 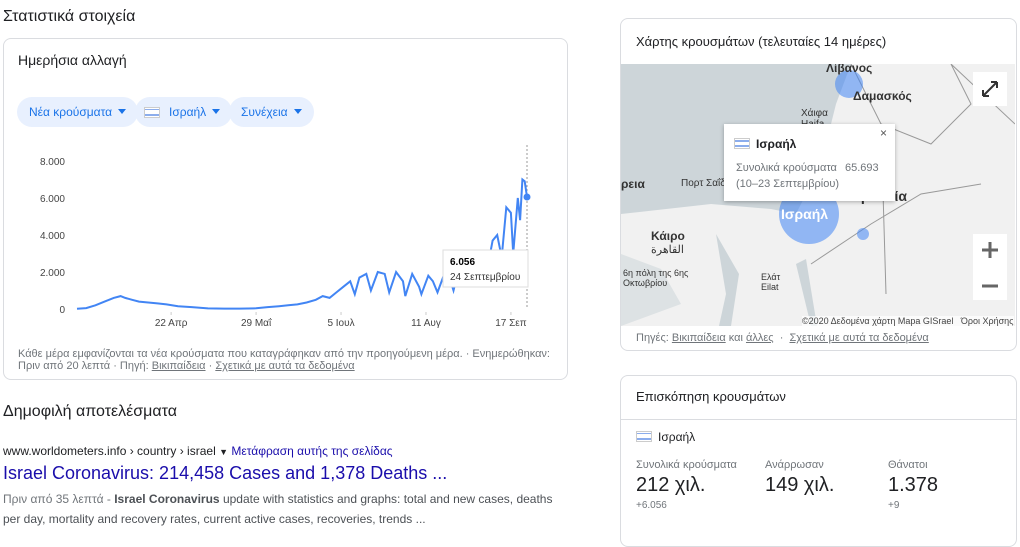 What do you see at coordinates (271, 112) in the screenshot?
I see `chip: Συνέχεια` at bounding box center [271, 112].